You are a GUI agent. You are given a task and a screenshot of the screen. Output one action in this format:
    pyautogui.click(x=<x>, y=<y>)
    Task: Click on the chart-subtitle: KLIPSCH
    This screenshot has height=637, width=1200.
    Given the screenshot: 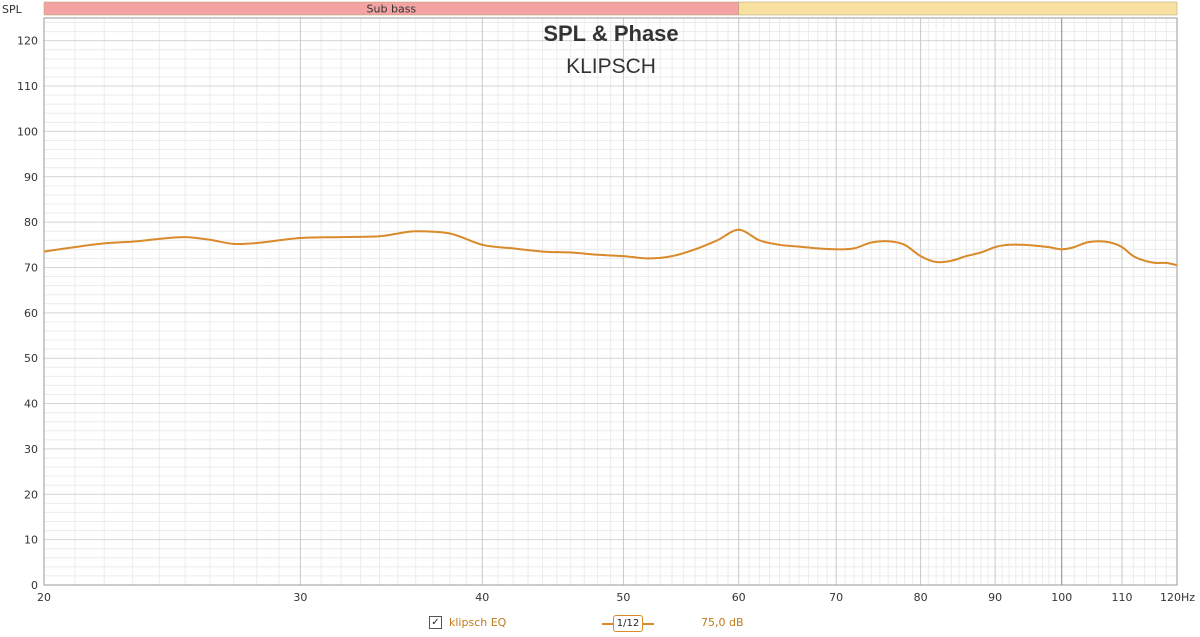 What is the action you would take?
    pyautogui.click(x=611, y=66)
    